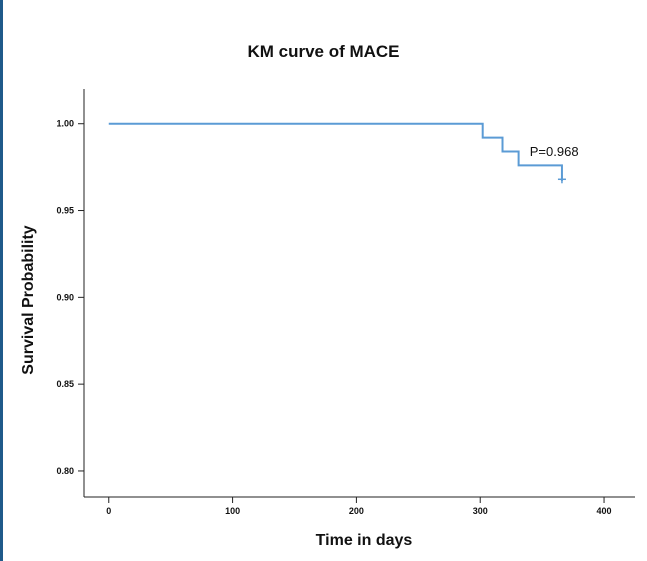 The image size is (647, 561). What do you see at coordinates (364, 540) in the screenshot?
I see `x-axis-label: Time in days` at bounding box center [364, 540].